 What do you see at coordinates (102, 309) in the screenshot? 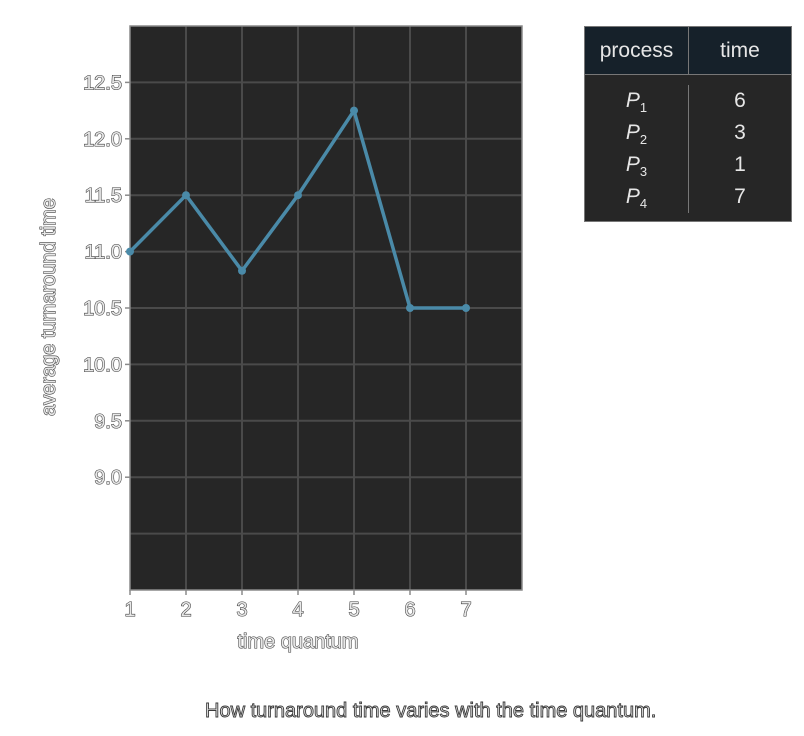
I see `y-tick-label: 10.5` at bounding box center [102, 309].